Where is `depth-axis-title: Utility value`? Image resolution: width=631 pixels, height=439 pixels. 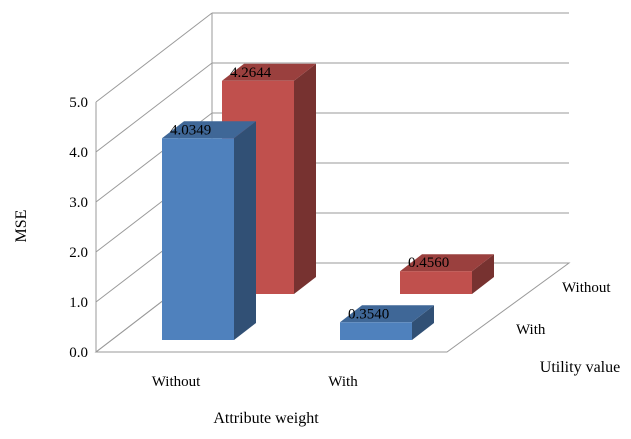 depth-axis-title: Utility value is located at coordinates (580, 367).